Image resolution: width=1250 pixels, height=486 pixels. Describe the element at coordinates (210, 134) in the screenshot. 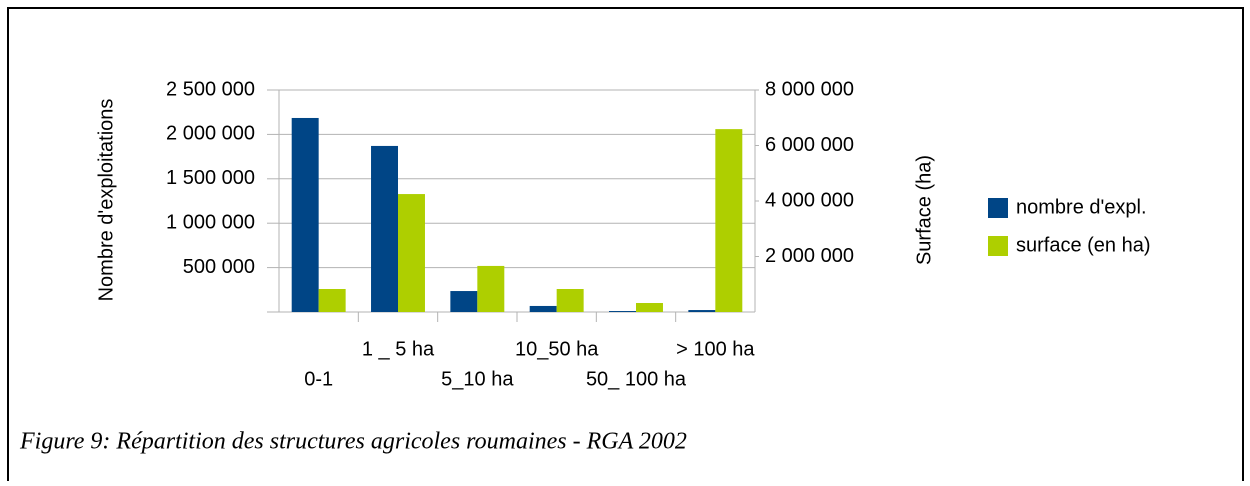

I see `y-tick-label: 2 000 000` at that location.